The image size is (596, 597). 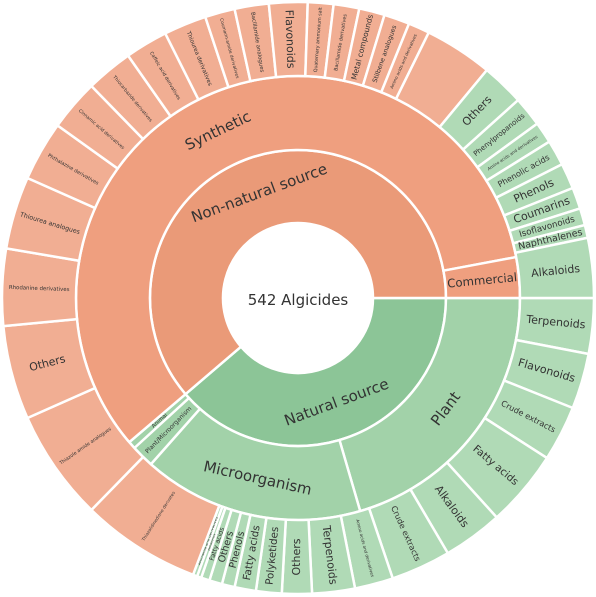 I want to click on outer-ring-label: Quaternary ammonium salt, so click(x=318, y=40).